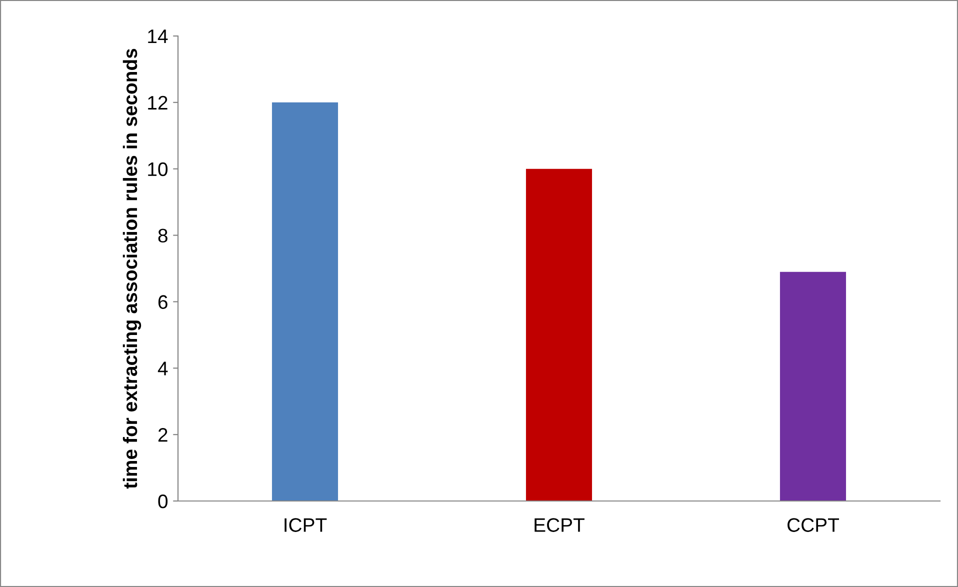 This screenshot has width=958, height=587. What do you see at coordinates (163, 369) in the screenshot?
I see `y-tick-label: 4` at bounding box center [163, 369].